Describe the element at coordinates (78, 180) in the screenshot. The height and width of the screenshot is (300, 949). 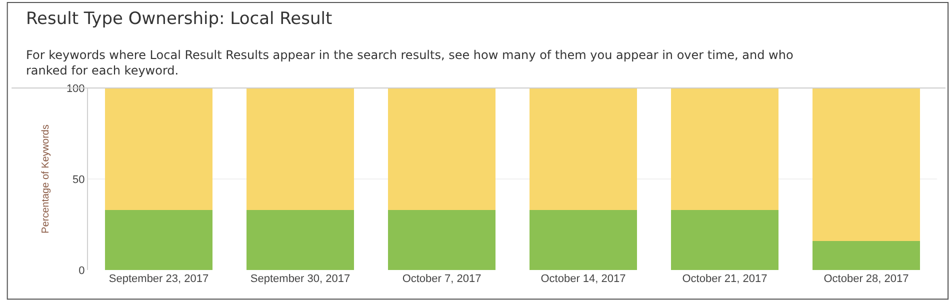
I see `y-tick-label: 50` at that location.